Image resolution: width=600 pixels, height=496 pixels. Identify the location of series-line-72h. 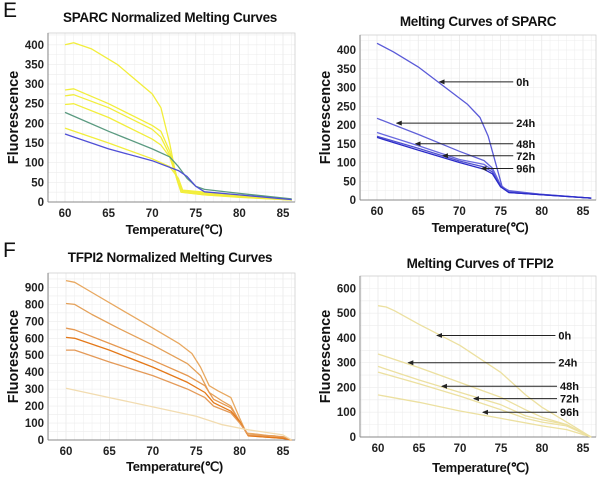
(484, 404).